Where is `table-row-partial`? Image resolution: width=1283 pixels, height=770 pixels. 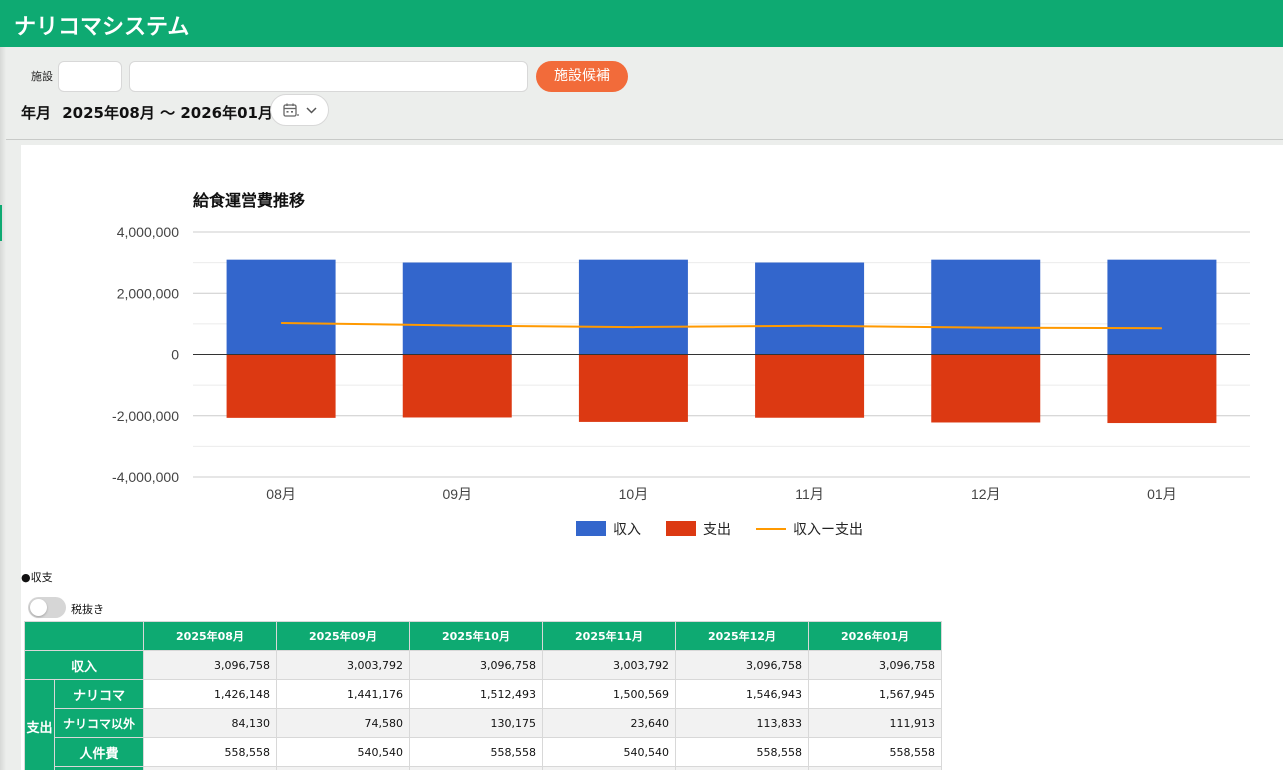
table-row-partial is located at coordinates (483, 768).